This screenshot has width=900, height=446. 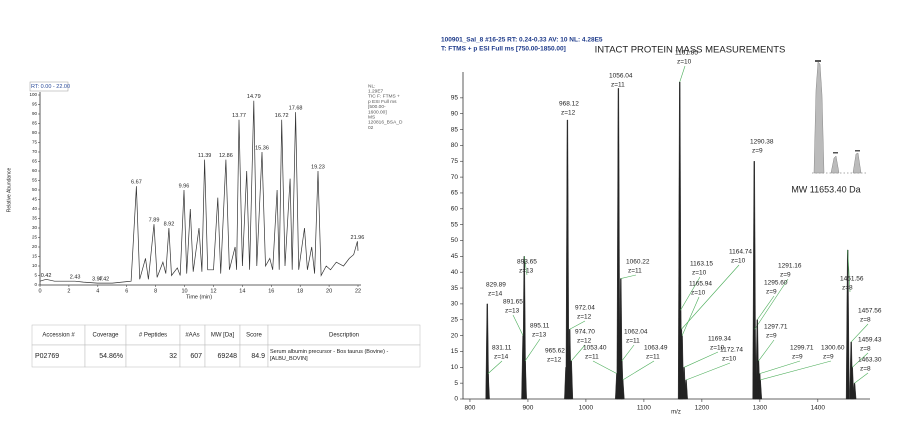 What do you see at coordinates (239, 116) in the screenshot?
I see `peak-label: 13.77` at bounding box center [239, 116].